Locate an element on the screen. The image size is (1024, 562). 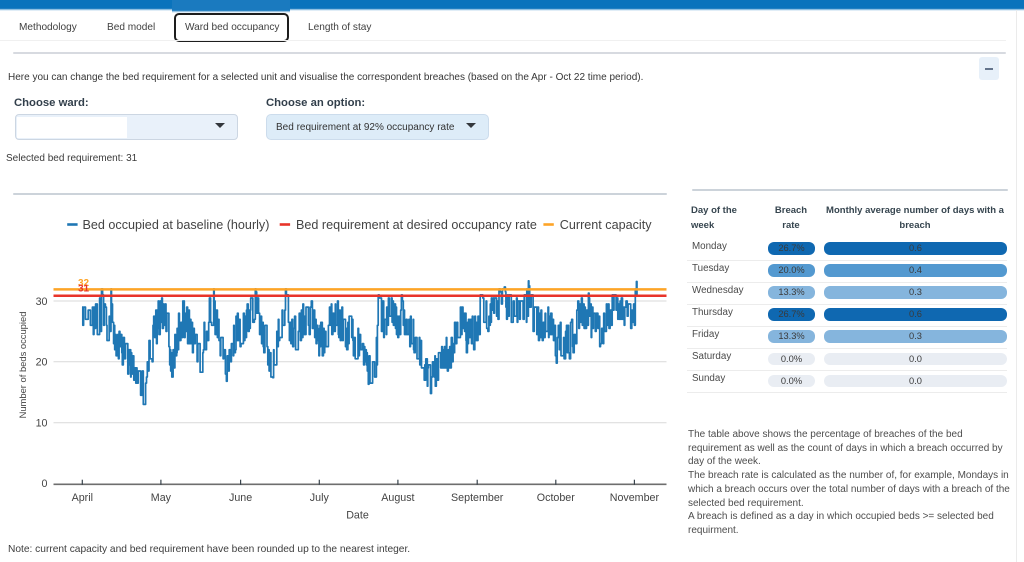
svg-text: April is located at coordinates (82, 498).